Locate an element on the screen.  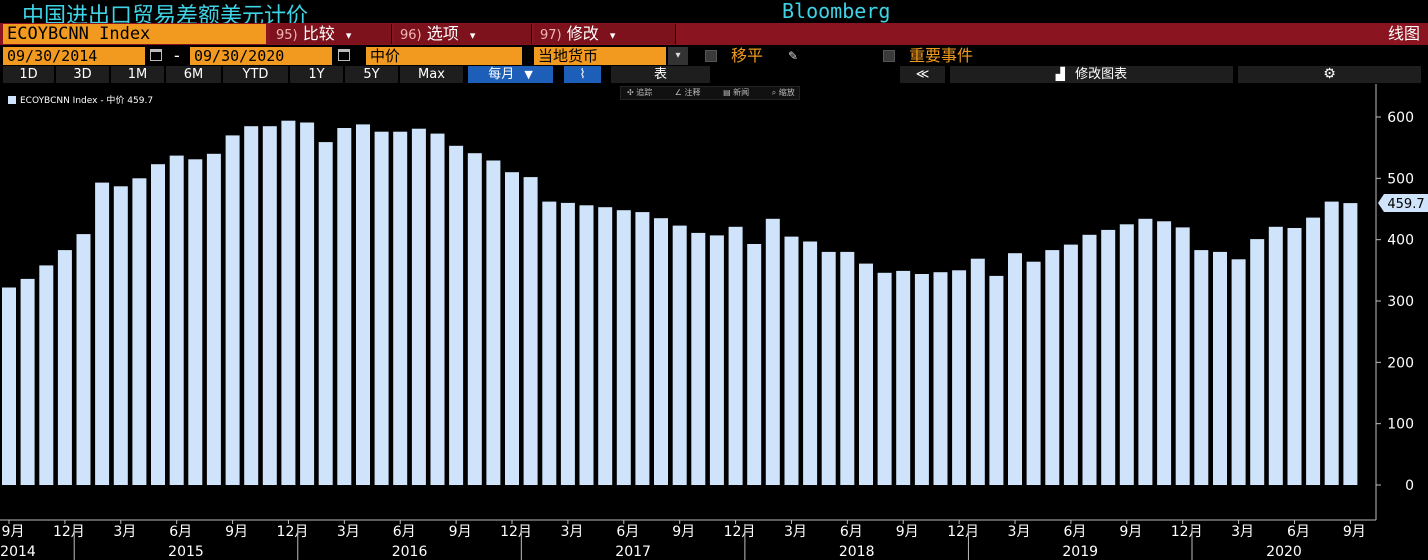
events-checkbox is located at coordinates (889, 56).